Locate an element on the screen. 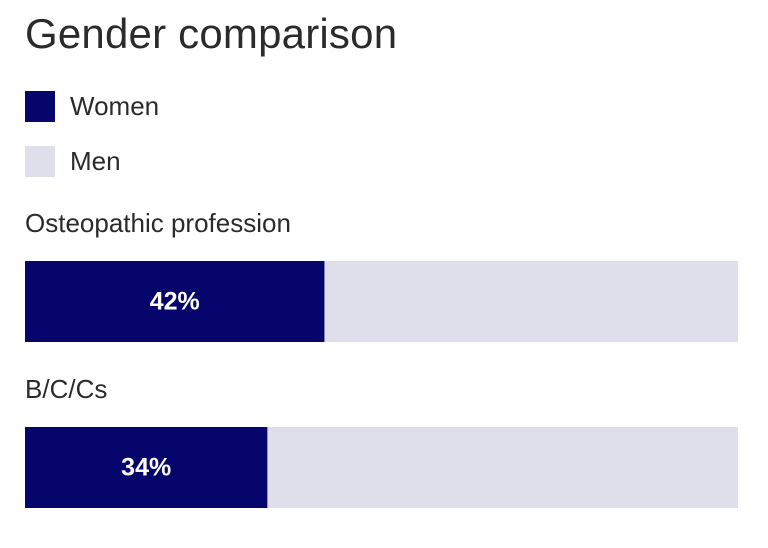  bar-value-label-women-osteopathic-profession: 42% is located at coordinates (175, 302).